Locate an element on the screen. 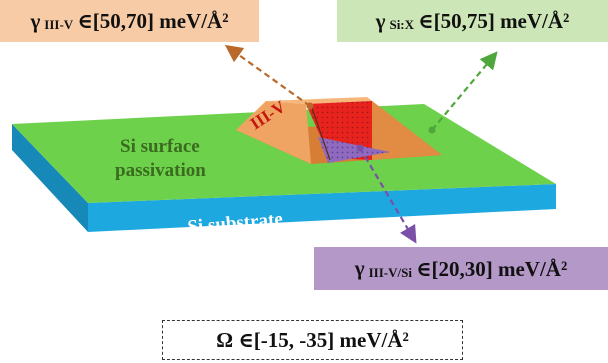 This screenshot has width=608, height=363. arrow-iiivsi is located at coordinates (388, 195).